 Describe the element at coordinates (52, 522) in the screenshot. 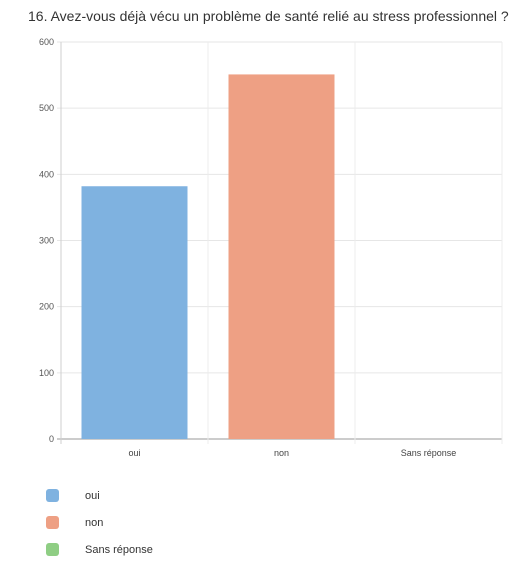

I see `legend-swatch-non` at that location.